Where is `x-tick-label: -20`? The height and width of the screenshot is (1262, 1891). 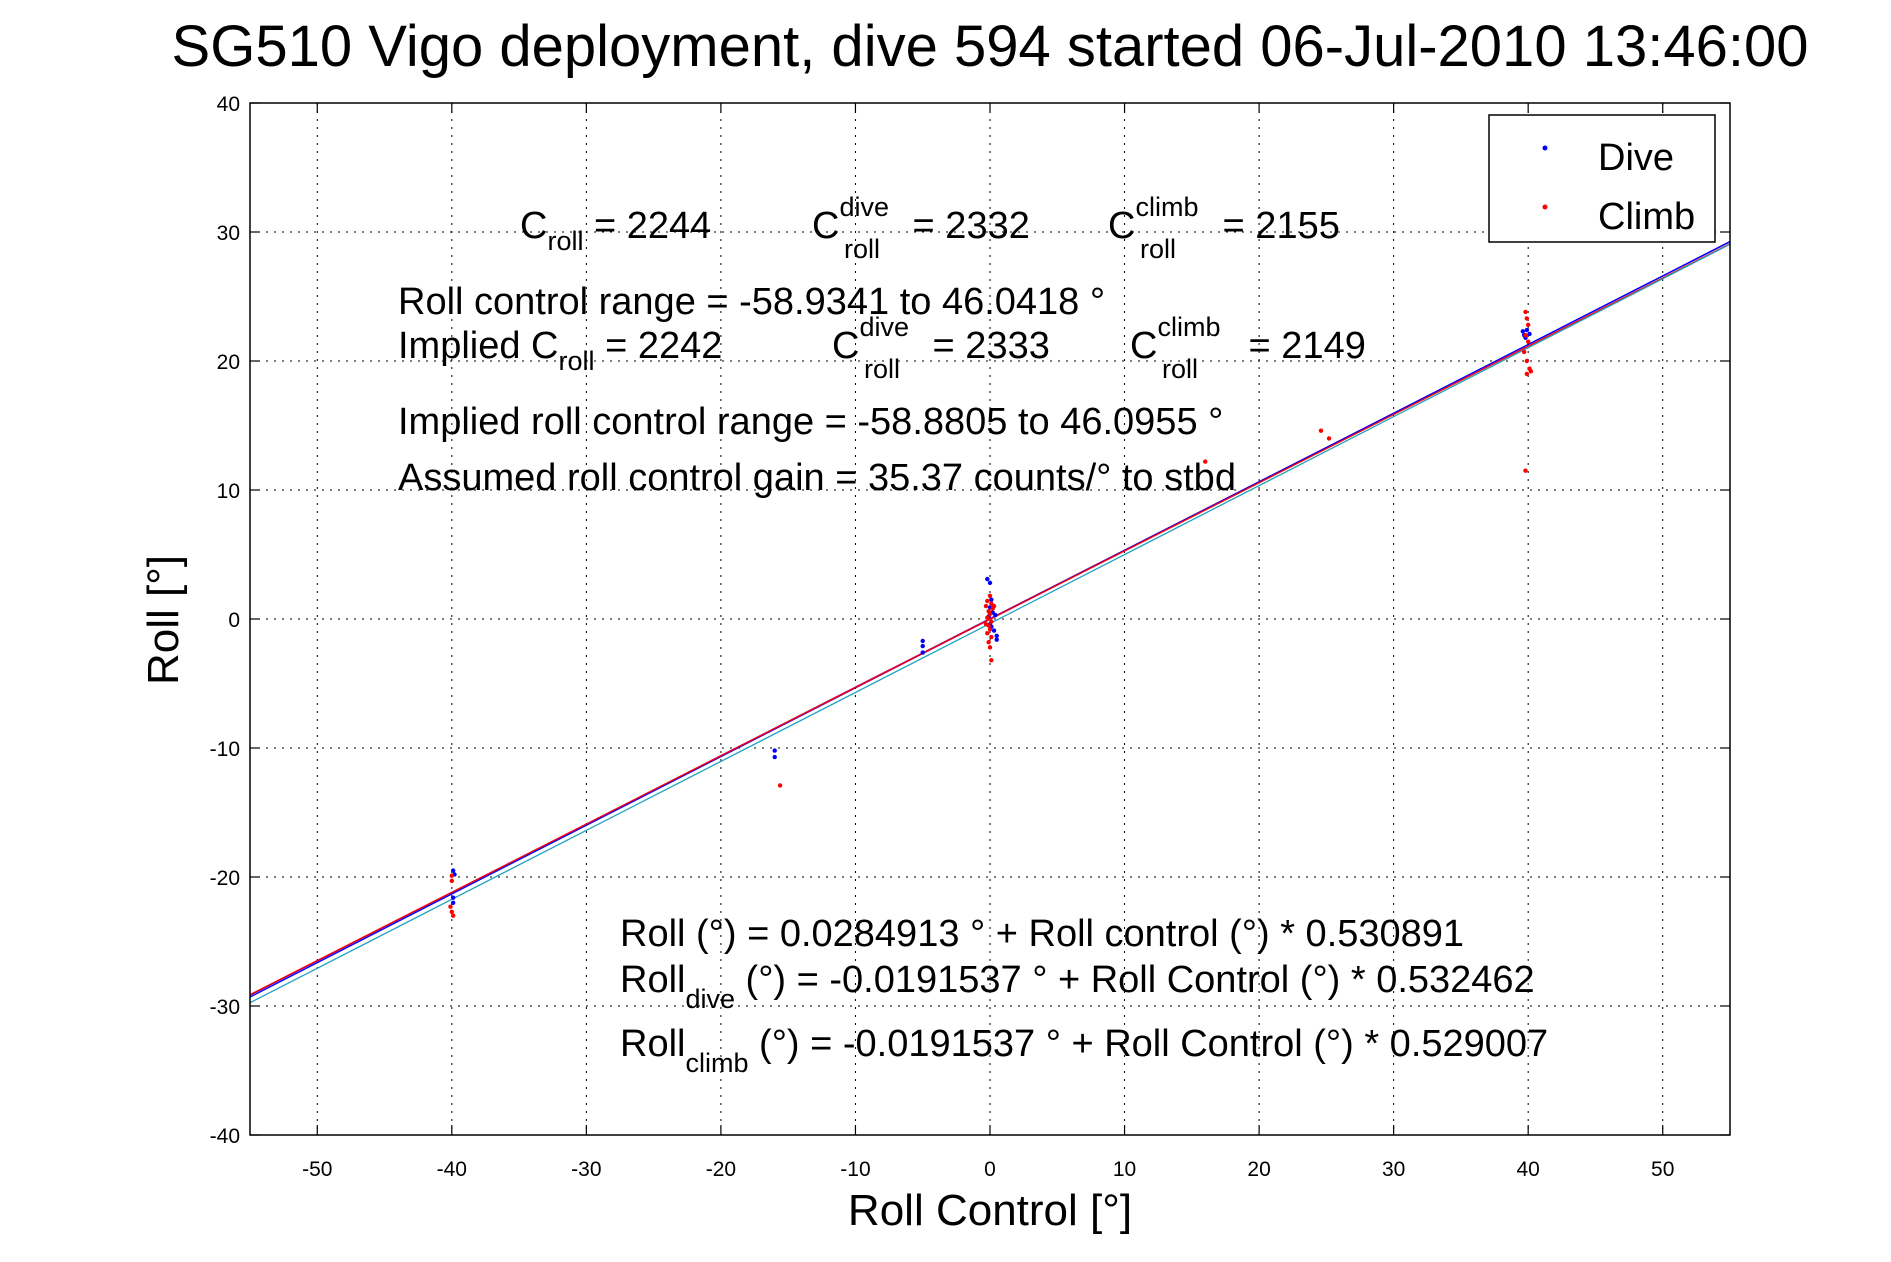 x-tick-label: -20 is located at coordinates (721, 1169).